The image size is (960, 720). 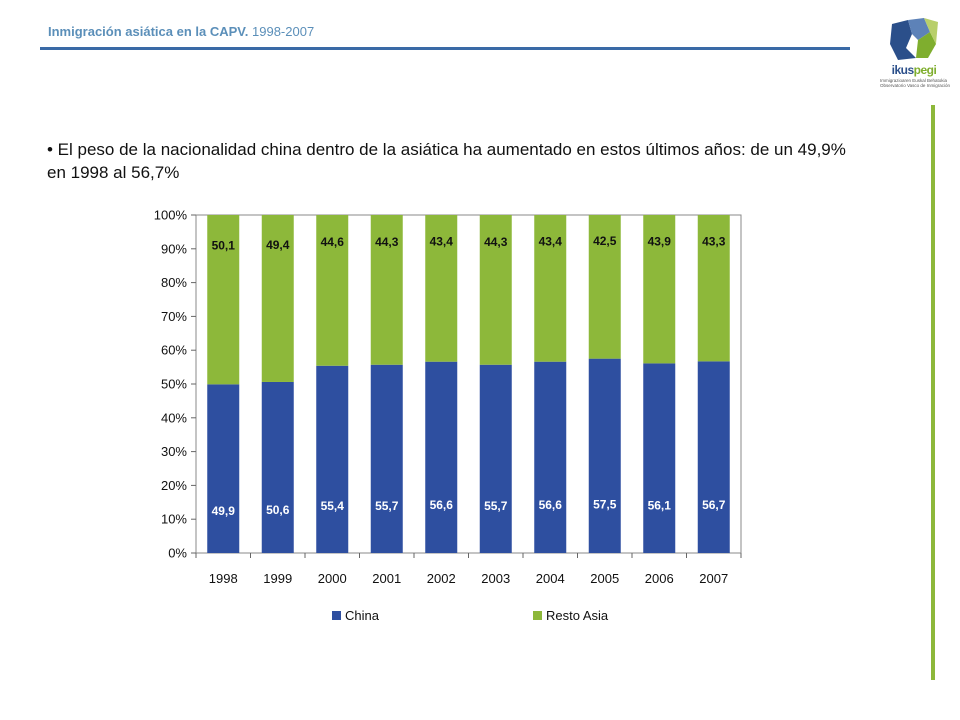 What do you see at coordinates (174, 519) in the screenshot?
I see `y-tick-label: 10%` at bounding box center [174, 519].